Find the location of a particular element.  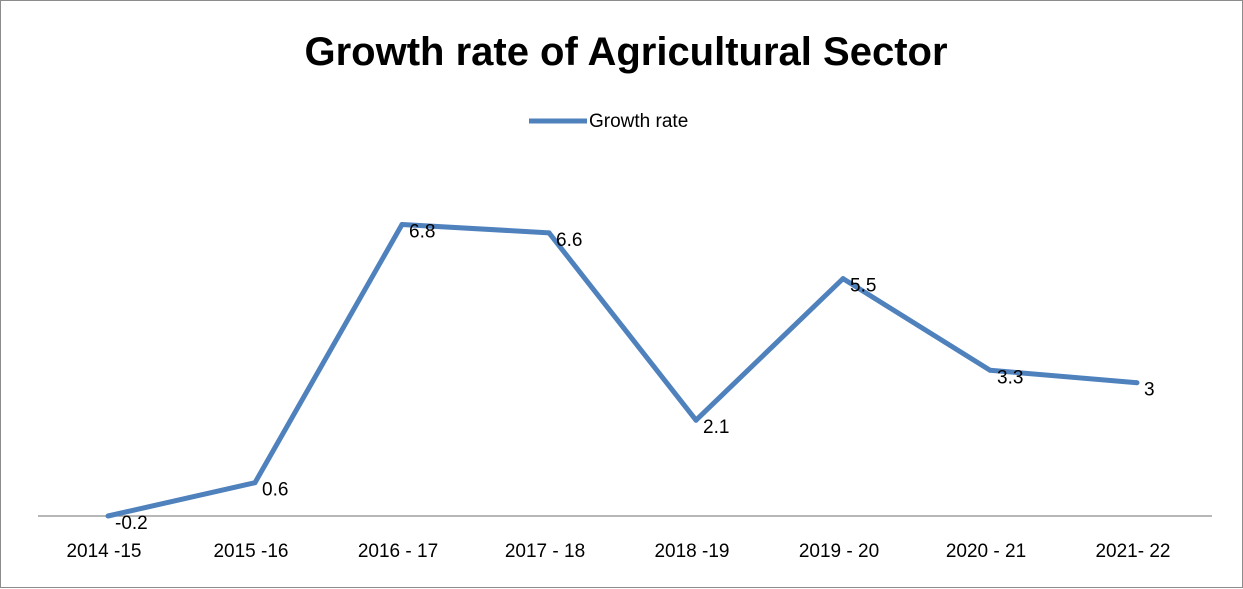

data-label: 5.5 is located at coordinates (863, 286).